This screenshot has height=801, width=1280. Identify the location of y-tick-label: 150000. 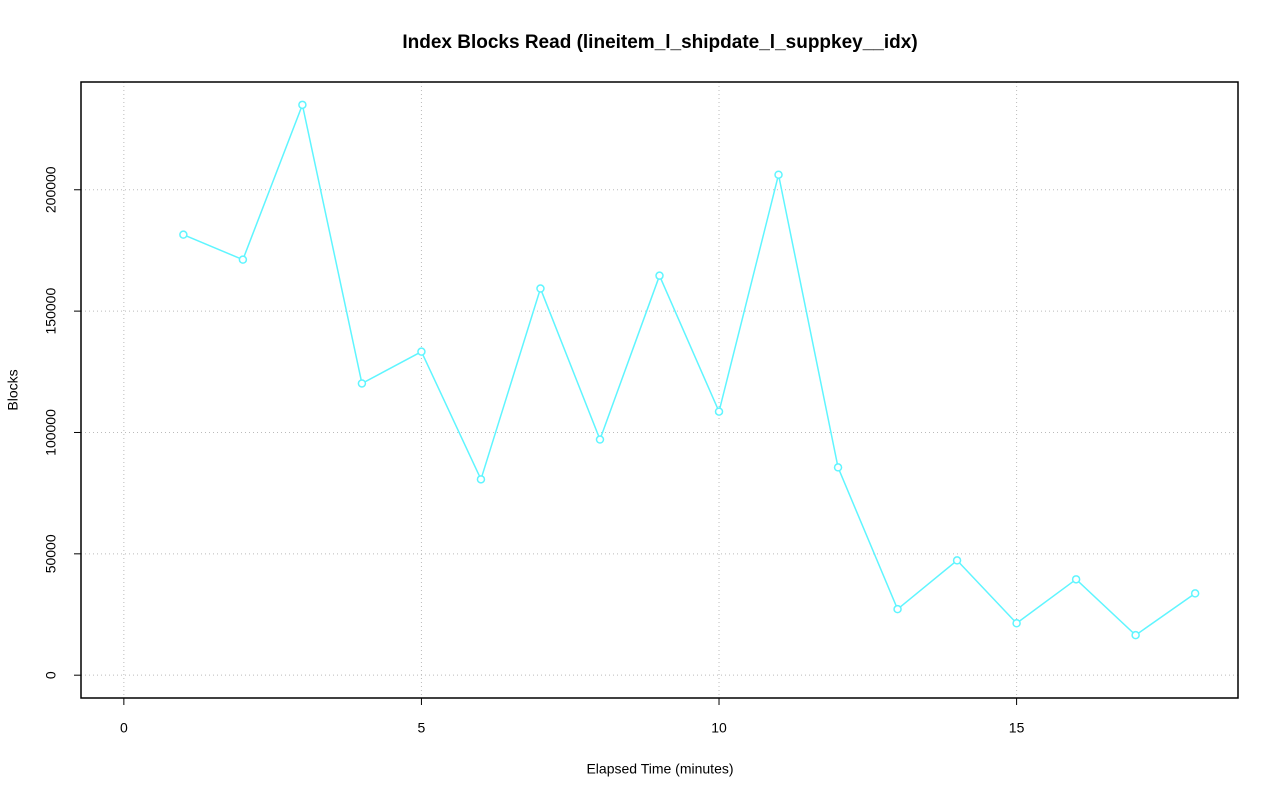
(51, 311).